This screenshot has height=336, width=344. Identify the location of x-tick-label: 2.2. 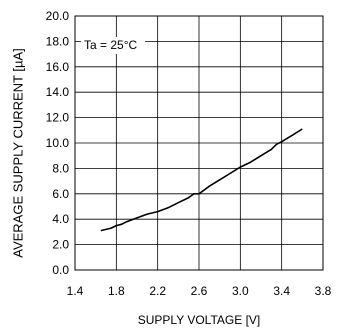
(157, 291).